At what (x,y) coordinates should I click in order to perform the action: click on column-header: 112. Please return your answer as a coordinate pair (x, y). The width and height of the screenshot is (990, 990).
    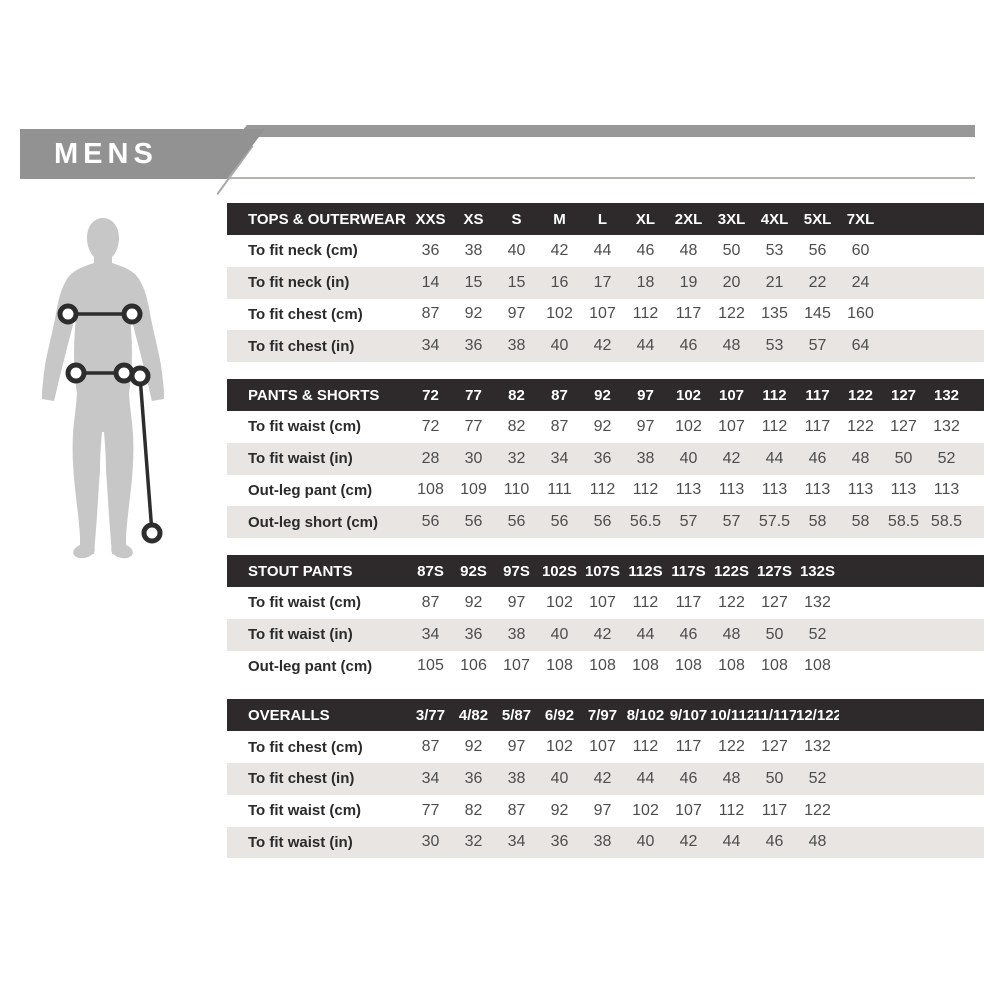
    Looking at the image, I should click on (774, 395).